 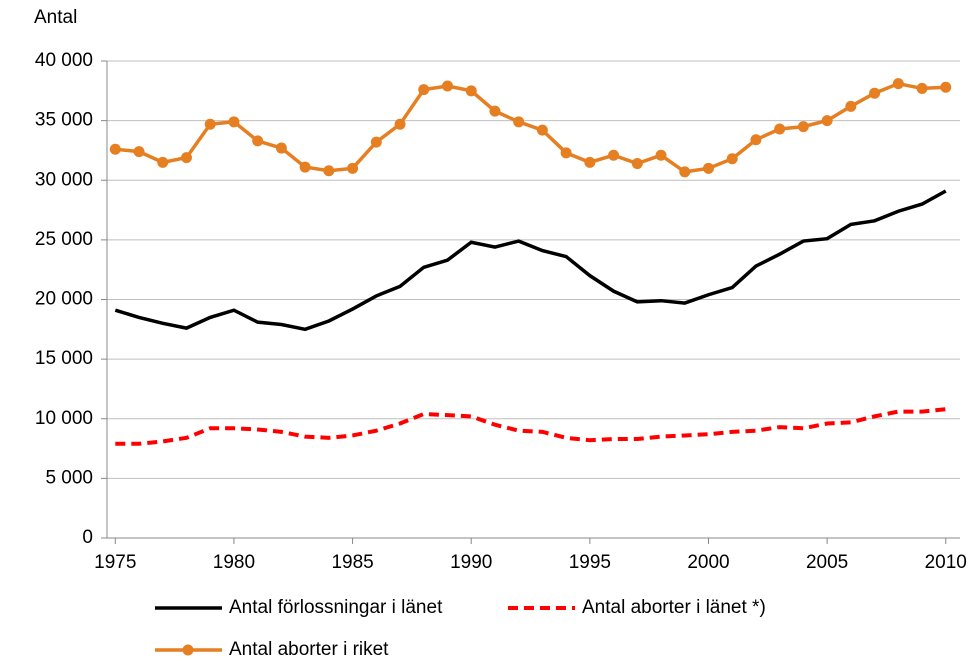 What do you see at coordinates (309, 649) in the screenshot?
I see `legend-label: Antal aborter i riket` at bounding box center [309, 649].